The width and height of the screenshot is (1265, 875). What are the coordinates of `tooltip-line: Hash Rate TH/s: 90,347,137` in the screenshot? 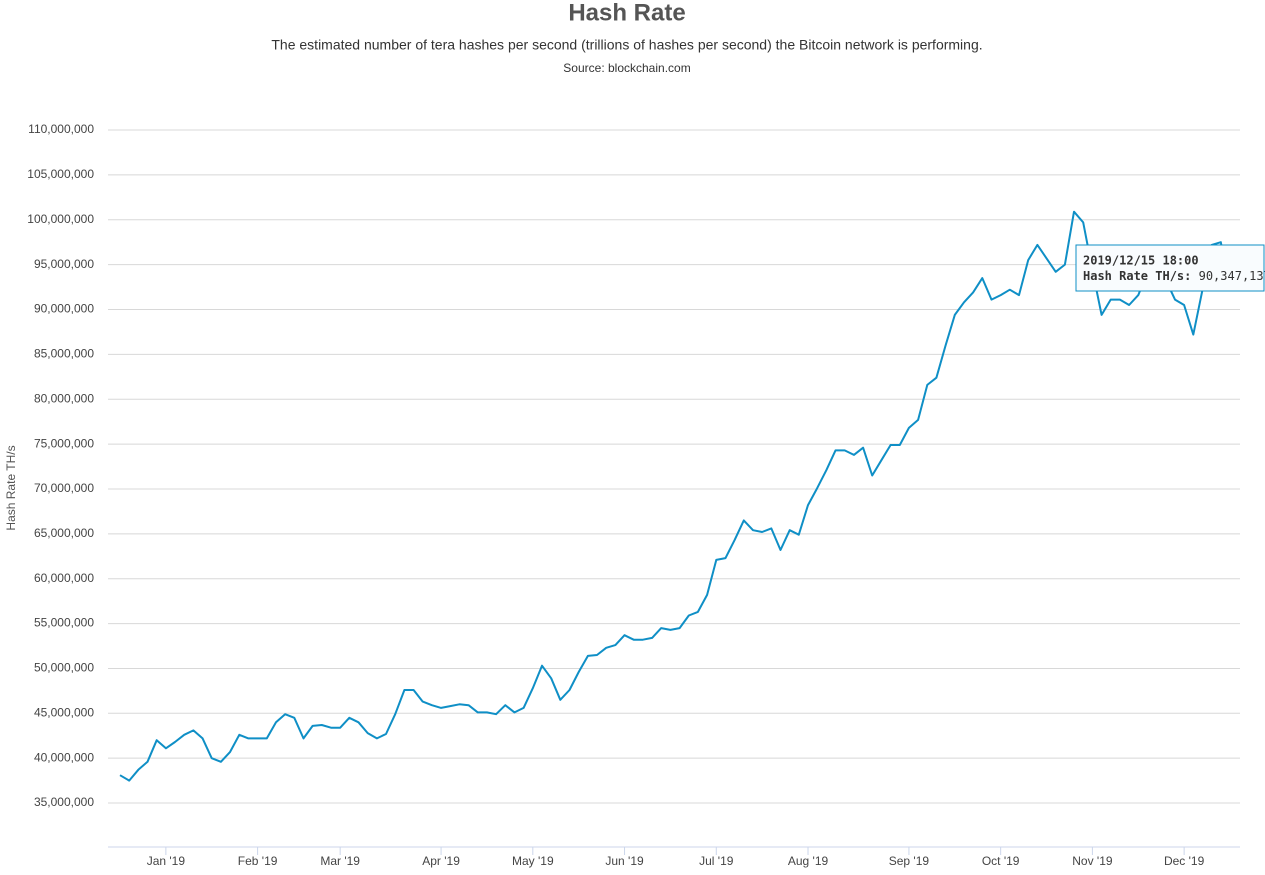 It's located at (1174, 276).